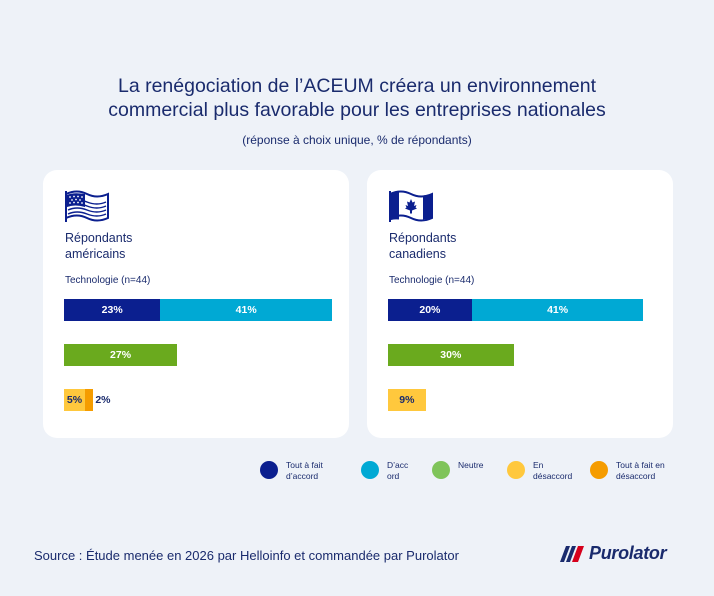 The width and height of the screenshot is (714, 596). What do you see at coordinates (89, 400) in the screenshot?
I see `bar-segment-tout-a-fait-desaccord` at bounding box center [89, 400].